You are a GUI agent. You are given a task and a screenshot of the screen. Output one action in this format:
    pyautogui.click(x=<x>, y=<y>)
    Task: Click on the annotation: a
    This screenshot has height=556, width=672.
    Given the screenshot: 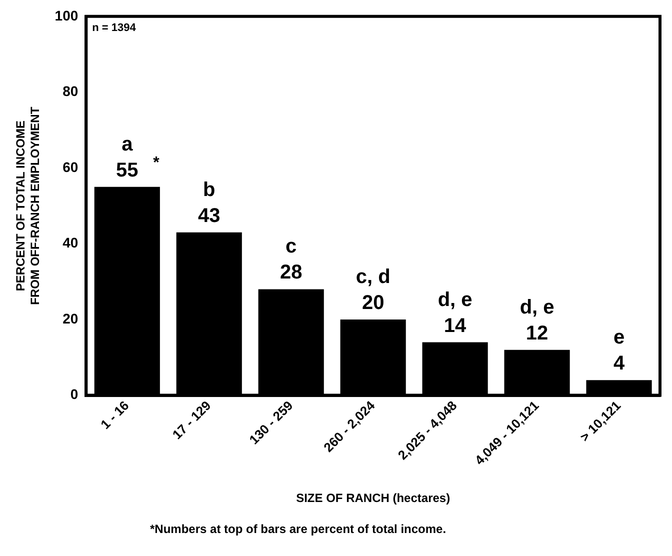 What is the action you would take?
    pyautogui.click(x=128, y=144)
    